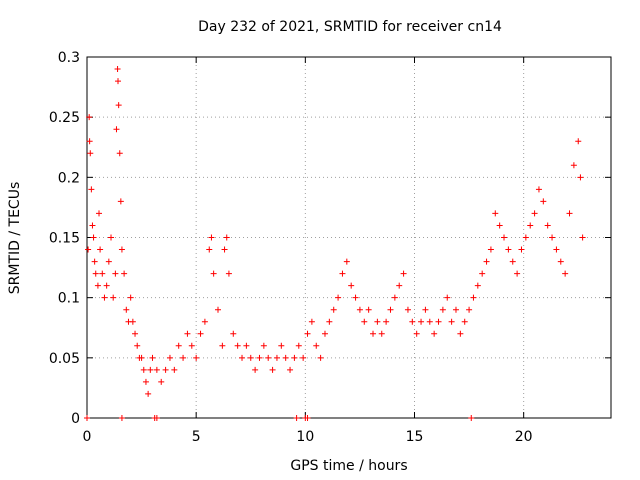 Image resolution: width=640 pixels, height=480 pixels. Describe the element at coordinates (64, 239) in the screenshot. I see `y-tick-label: 0.15` at that location.